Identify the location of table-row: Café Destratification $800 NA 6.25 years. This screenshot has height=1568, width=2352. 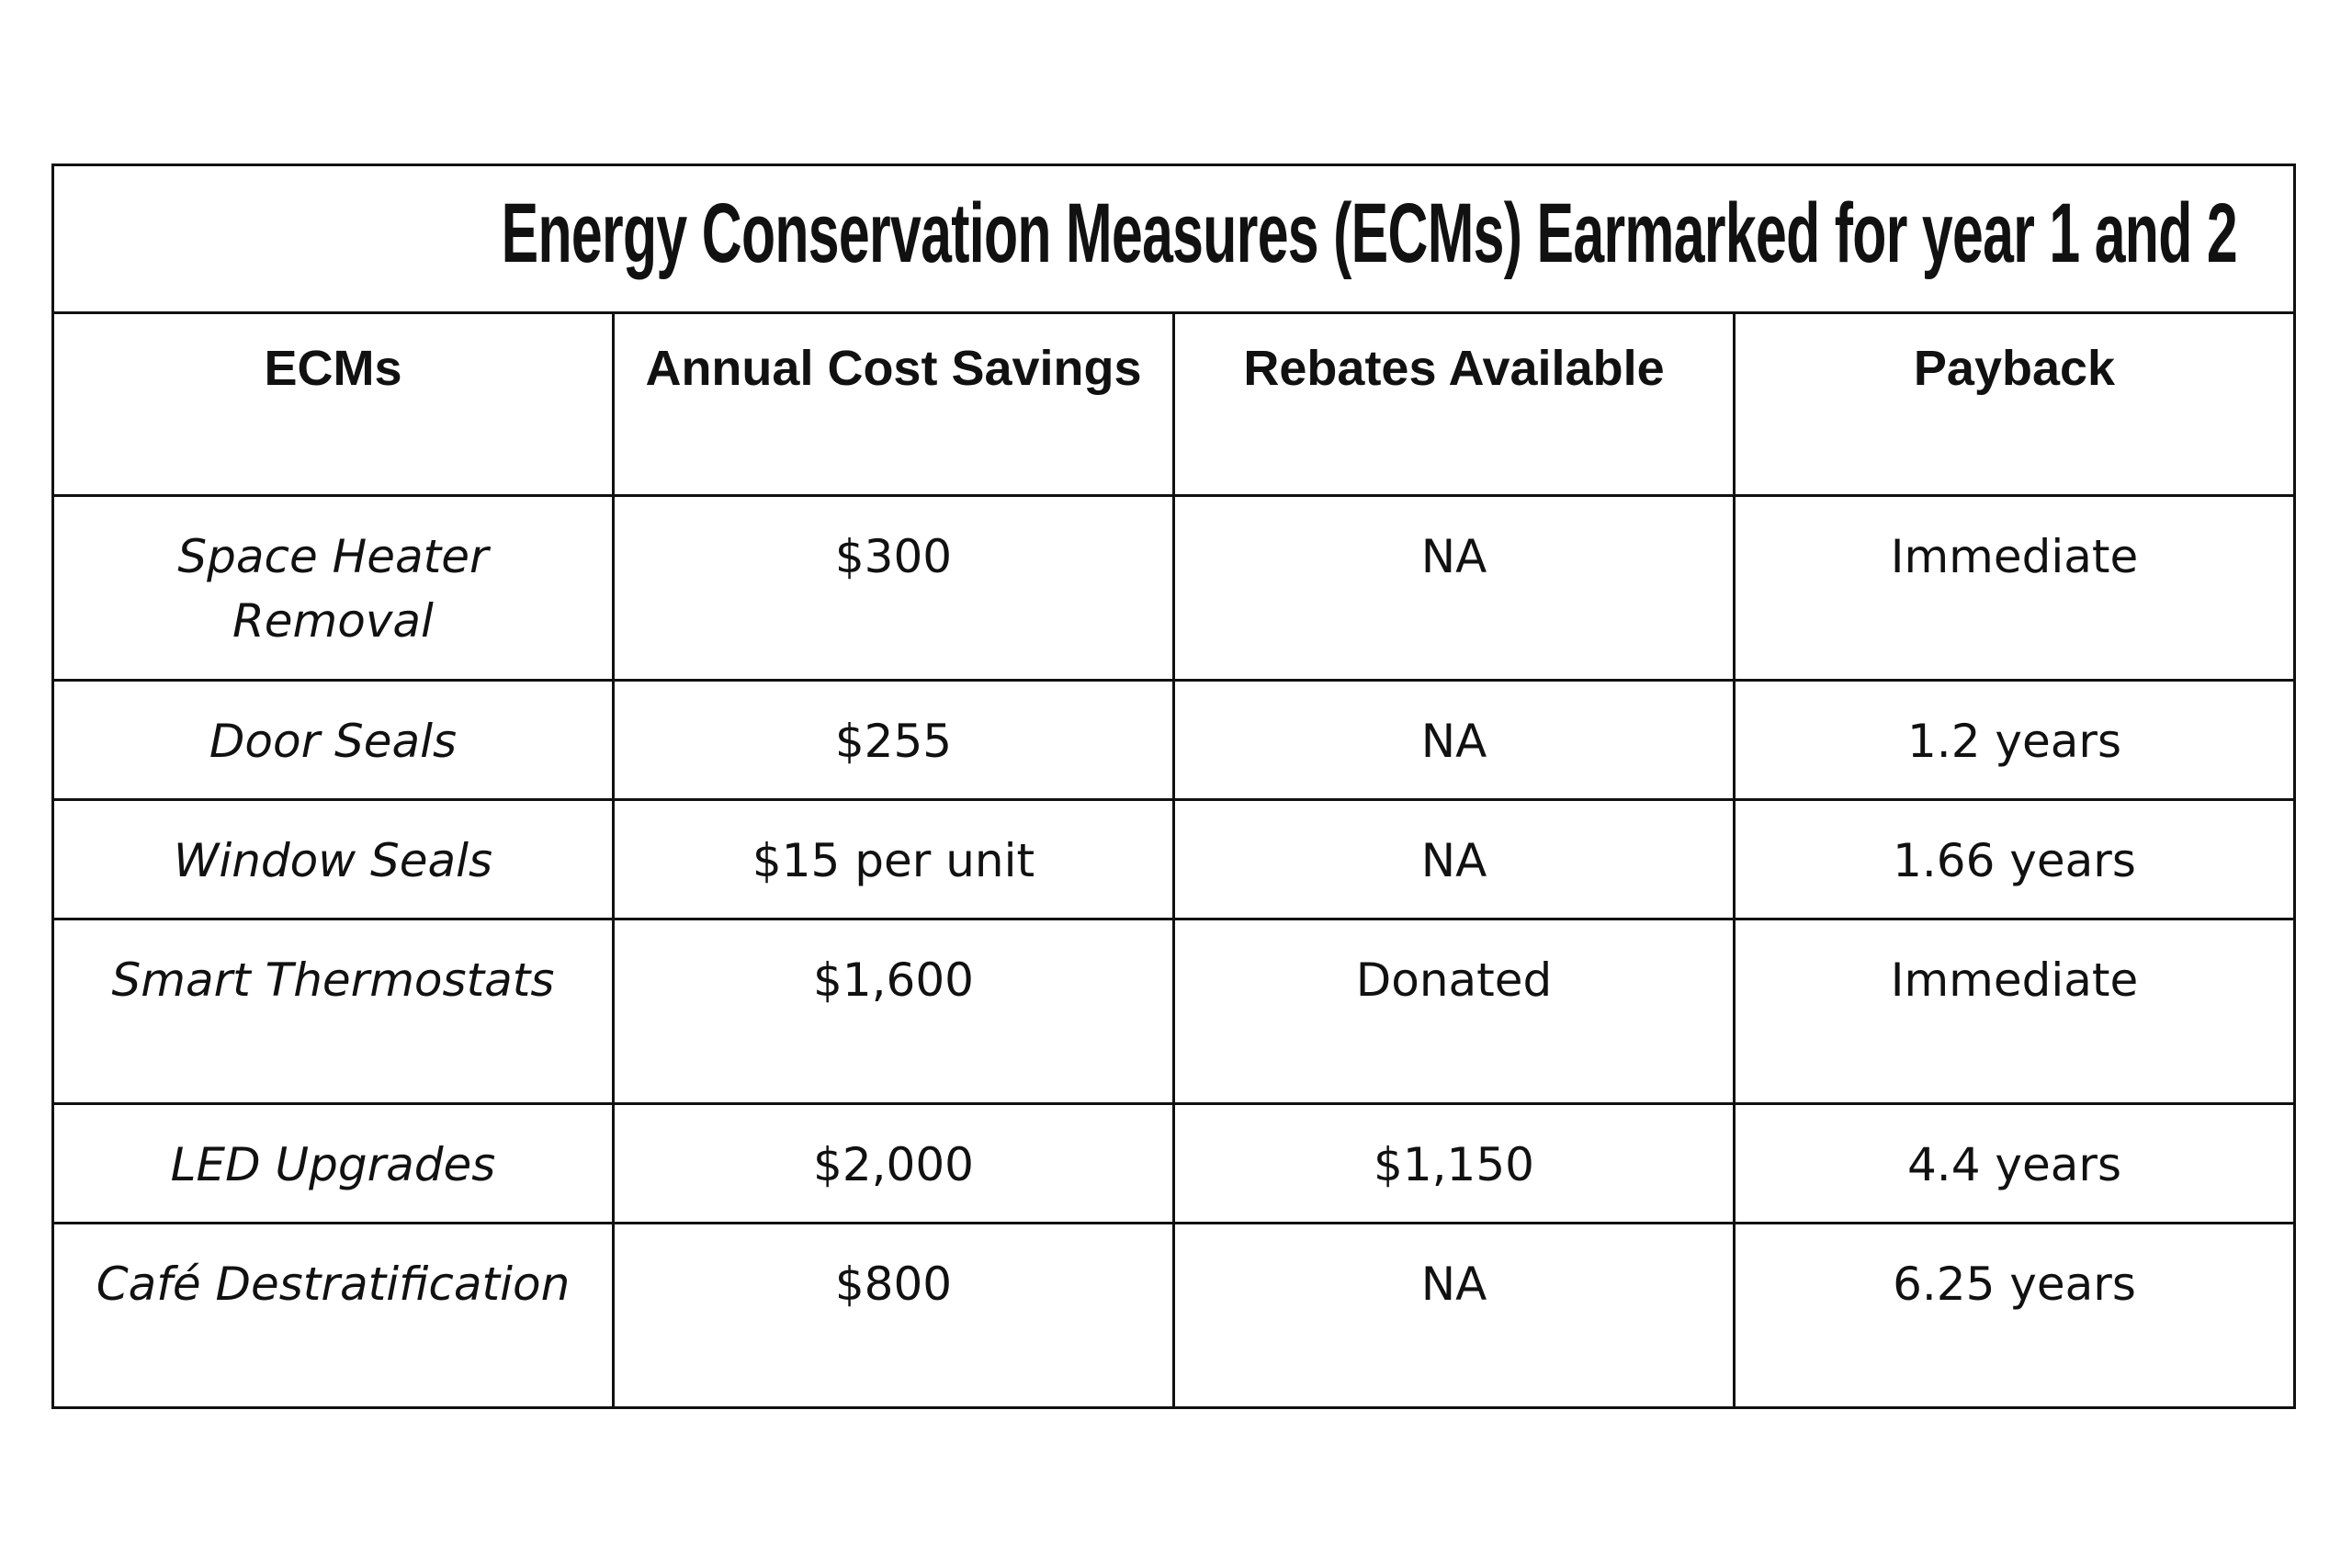
(1173, 1315).